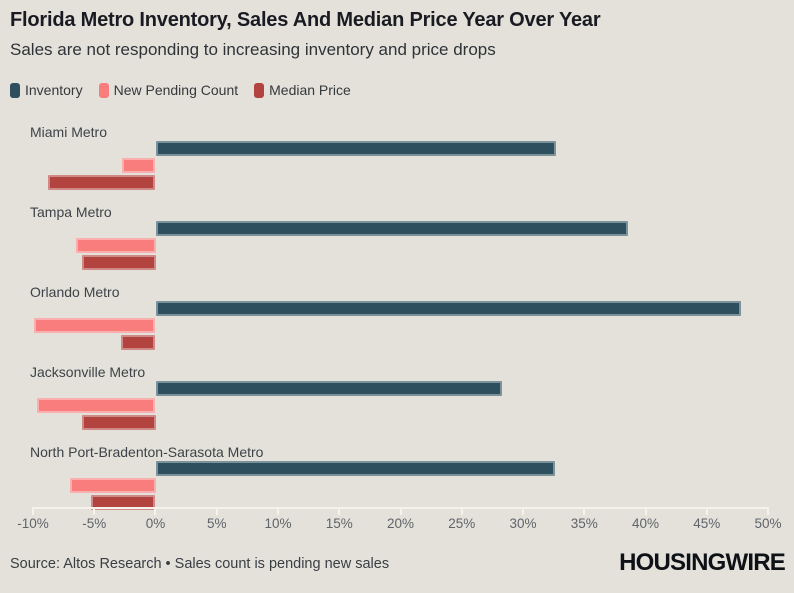 Image resolution: width=794 pixels, height=593 pixels. Describe the element at coordinates (216, 523) in the screenshot. I see `x-axis-tick-label: 5%` at that location.